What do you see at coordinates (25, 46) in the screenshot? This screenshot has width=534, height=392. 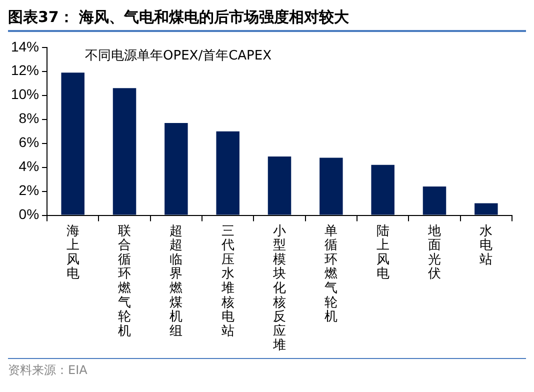 I see `y-tick-label: 14%` at bounding box center [25, 46].